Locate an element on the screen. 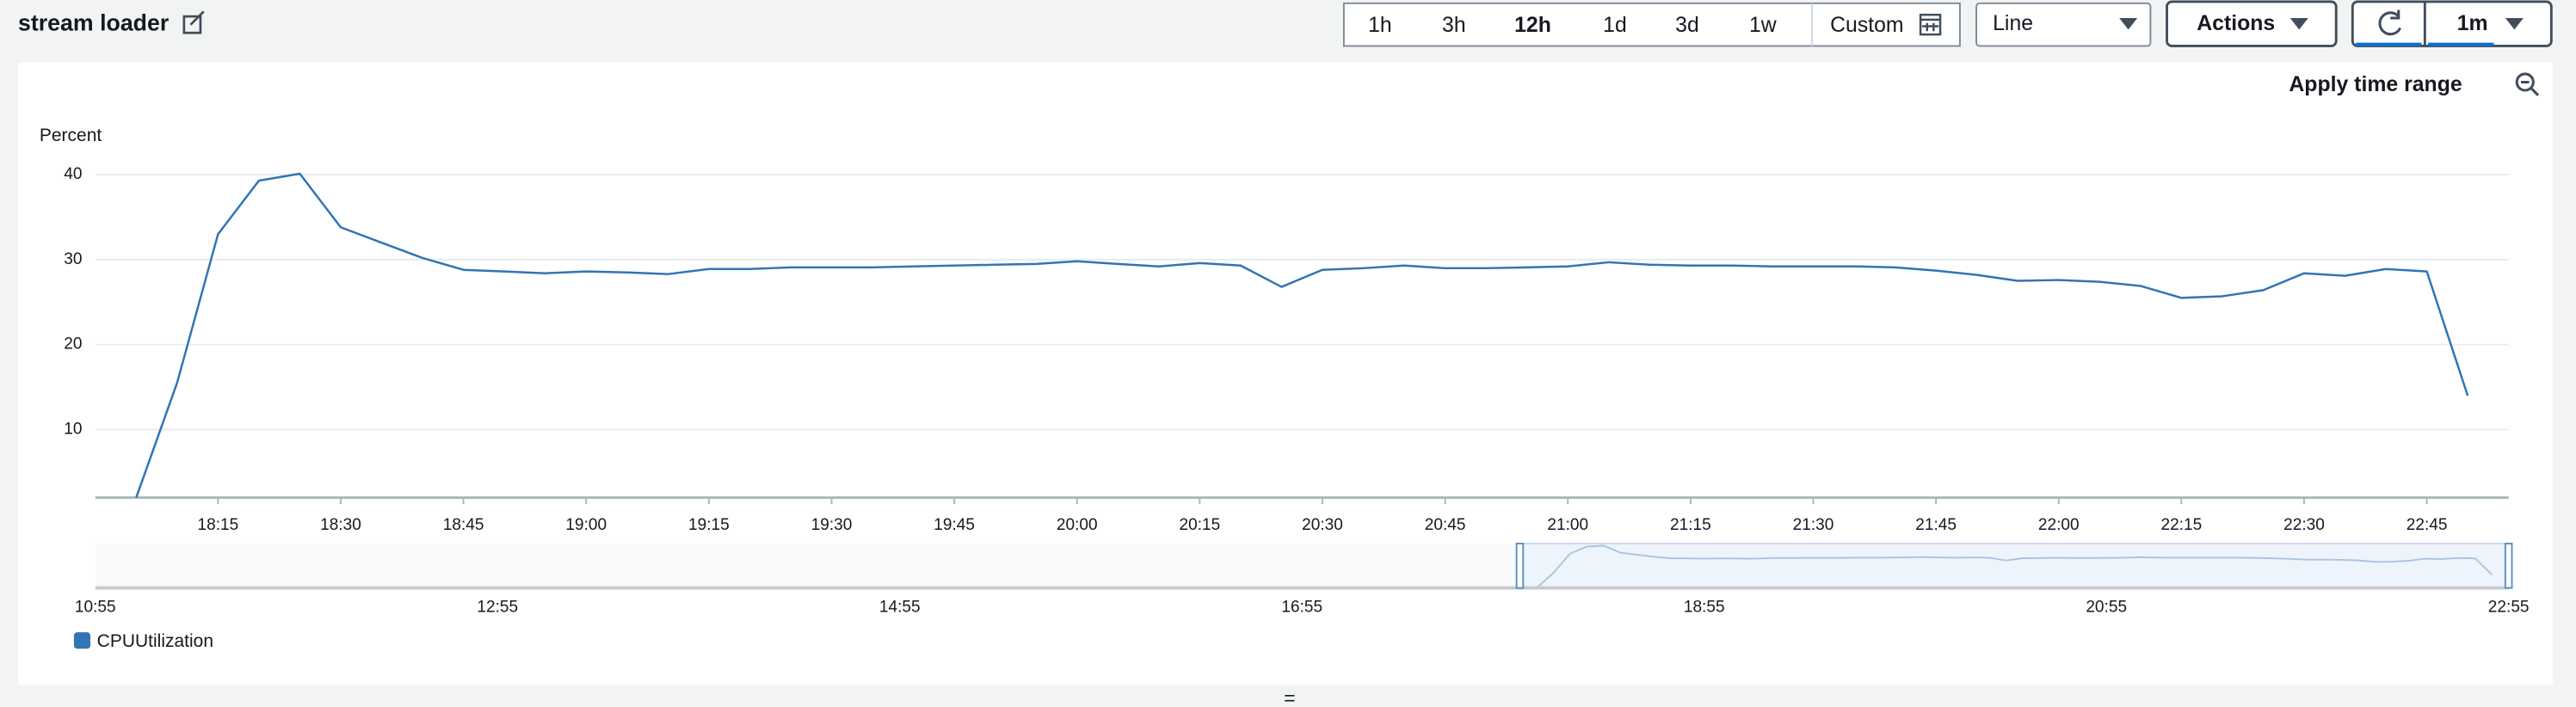  x-tick-label: 21:45 is located at coordinates (1936, 525).